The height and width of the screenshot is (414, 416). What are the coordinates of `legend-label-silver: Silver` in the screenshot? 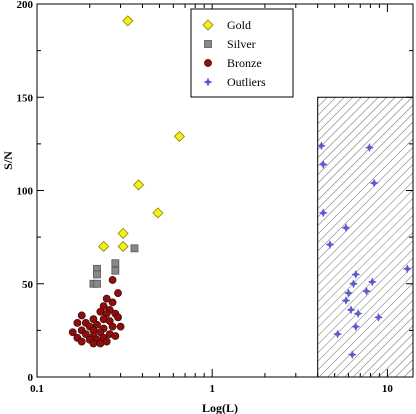 It's located at (241, 44).